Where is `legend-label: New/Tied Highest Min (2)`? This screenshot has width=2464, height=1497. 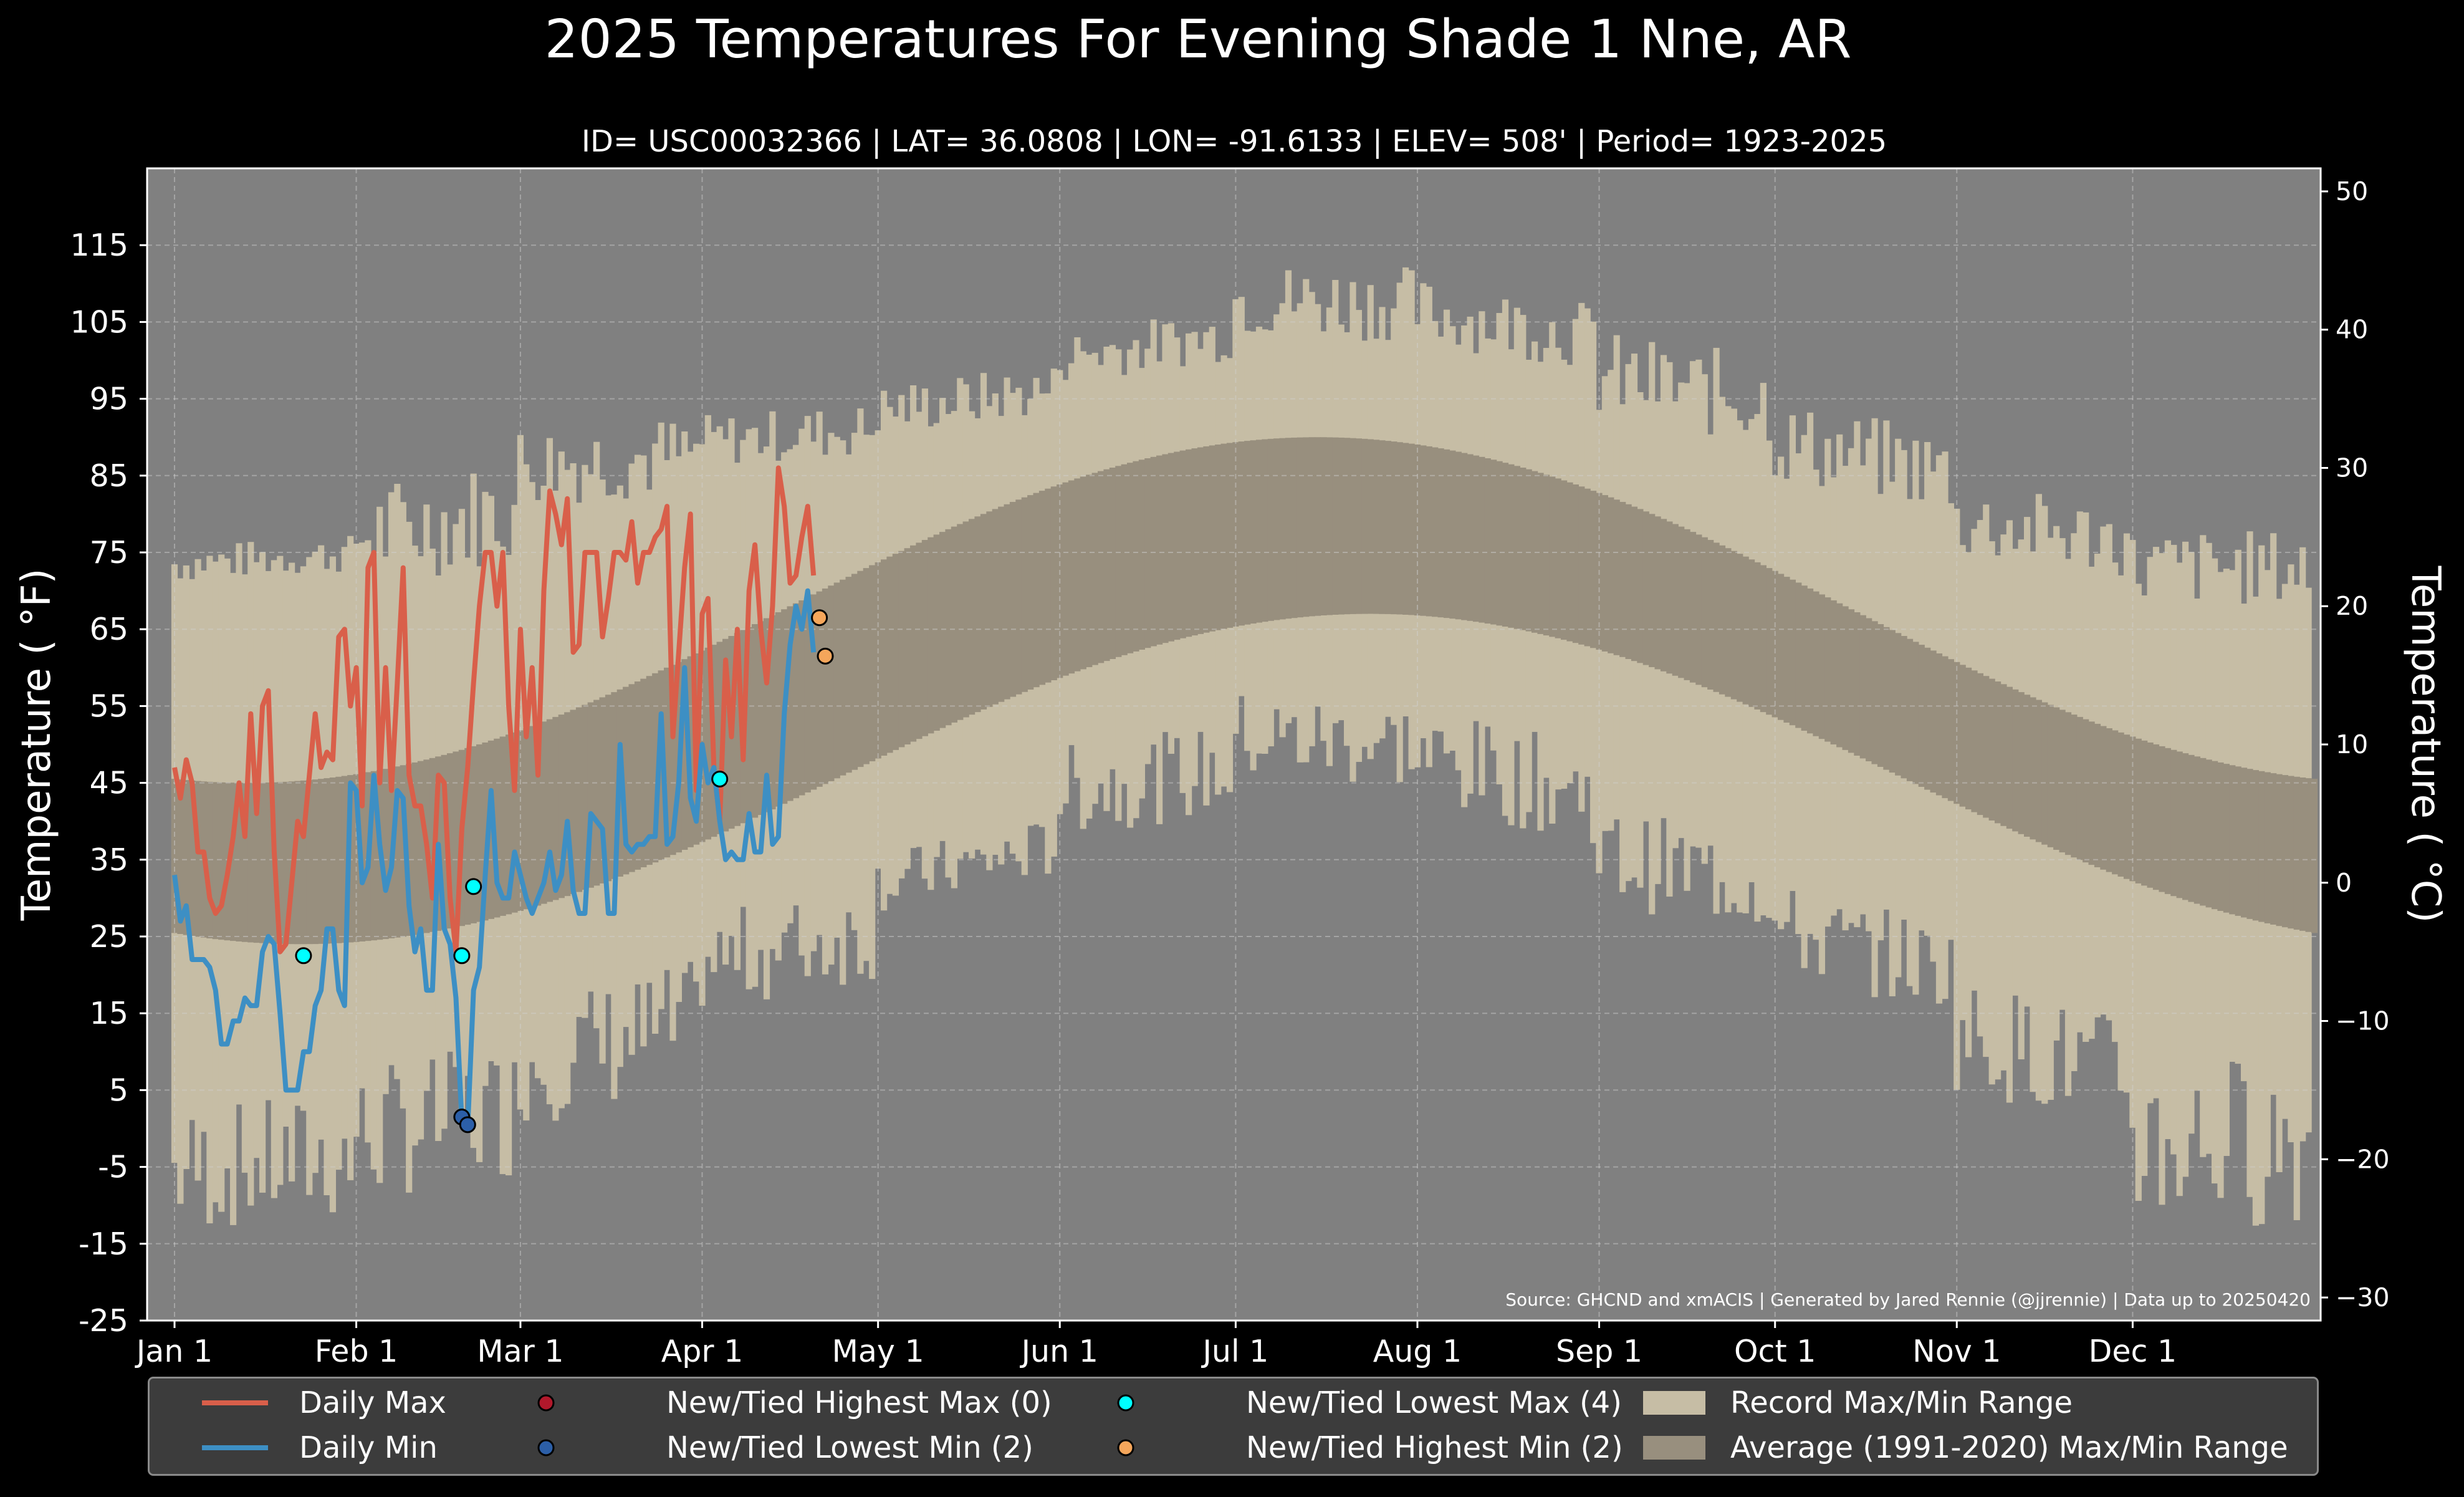 legend-label: New/Tied Highest Min (2) is located at coordinates (1434, 1447).